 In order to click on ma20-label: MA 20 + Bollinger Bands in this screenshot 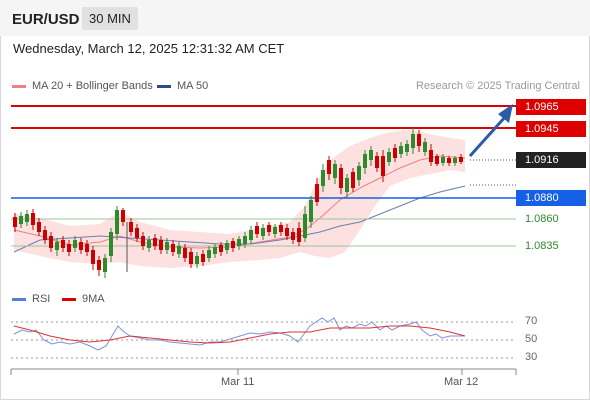, I will do `click(92, 86)`.